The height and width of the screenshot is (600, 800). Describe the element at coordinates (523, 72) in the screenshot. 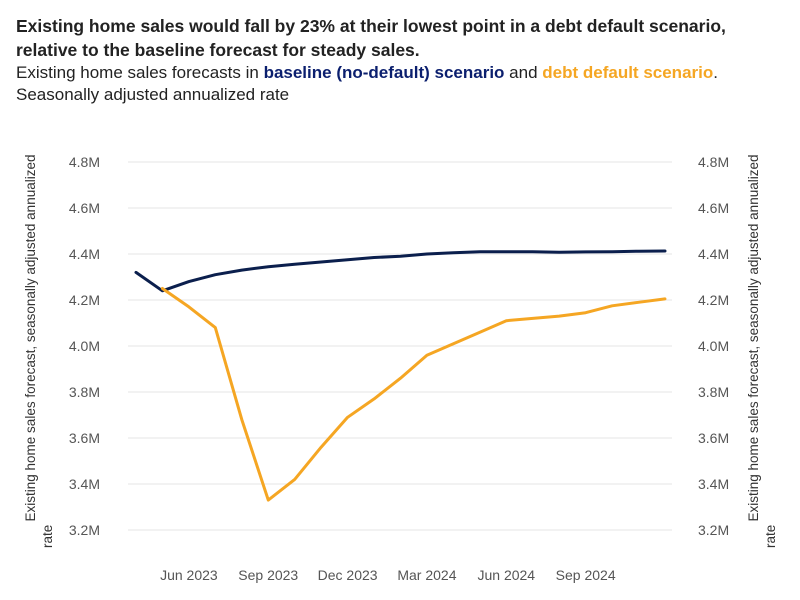

I see `subtitle-and: and` at that location.